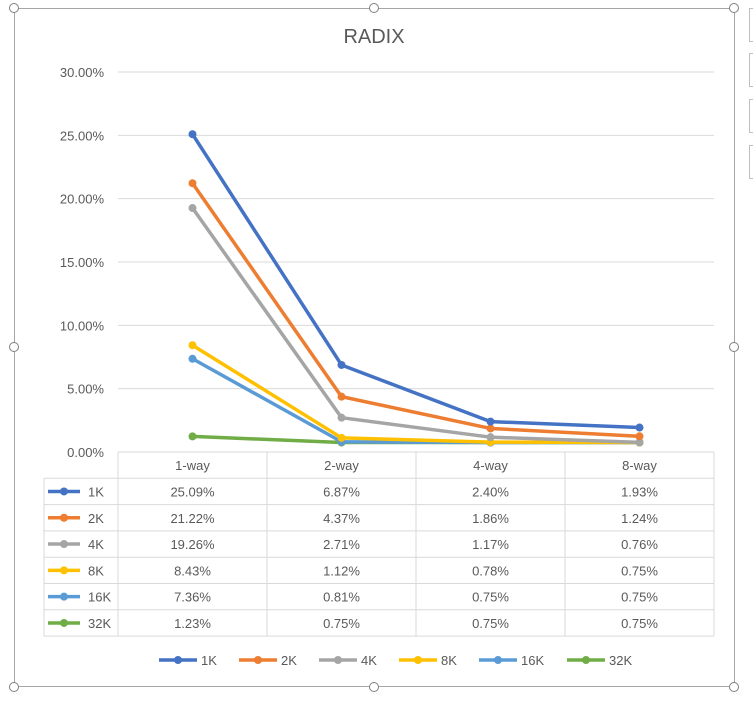  I want to click on legend-marker-4K, so click(338, 660).